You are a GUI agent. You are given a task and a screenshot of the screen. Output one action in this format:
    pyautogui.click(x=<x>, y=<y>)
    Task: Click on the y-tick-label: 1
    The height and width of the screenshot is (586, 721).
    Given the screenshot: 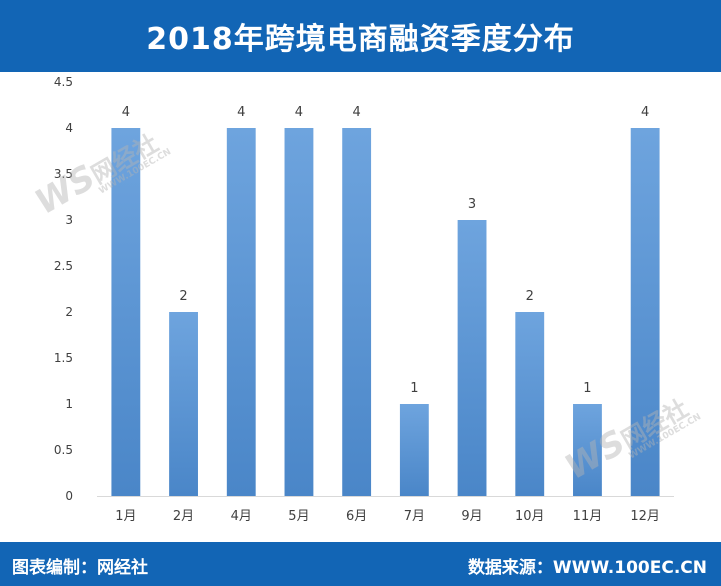 What is the action you would take?
    pyautogui.click(x=69, y=404)
    